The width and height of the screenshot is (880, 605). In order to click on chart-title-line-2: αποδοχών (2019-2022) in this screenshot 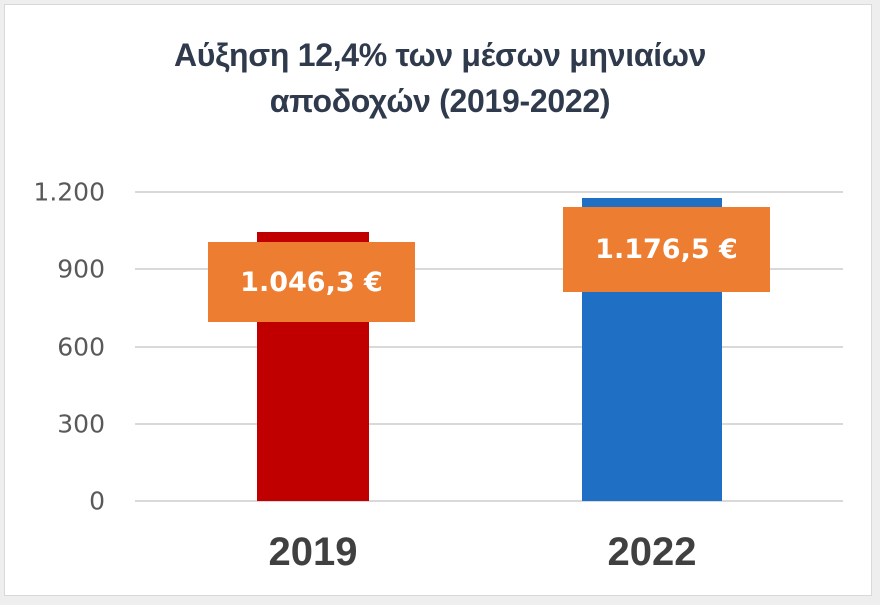, I will do `click(440, 101)`.